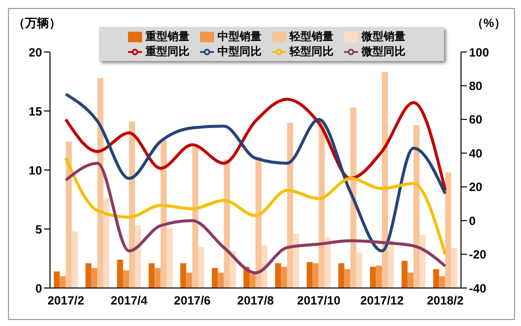 The height and width of the screenshot is (326, 521). I want to click on y2-tick-label: 100, so click(479, 52).